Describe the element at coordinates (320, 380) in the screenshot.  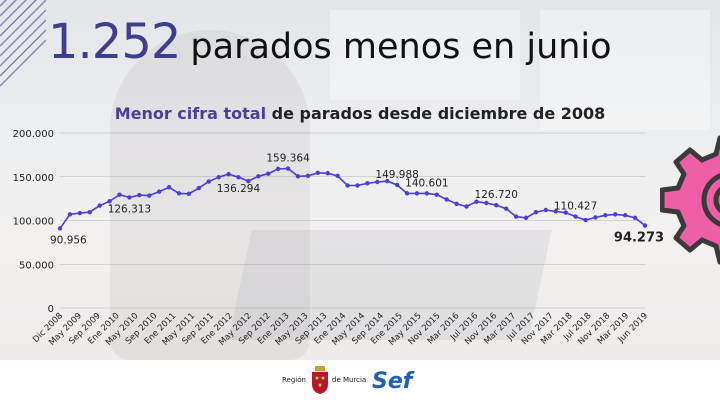
I see `region-shield-icon` at that location.